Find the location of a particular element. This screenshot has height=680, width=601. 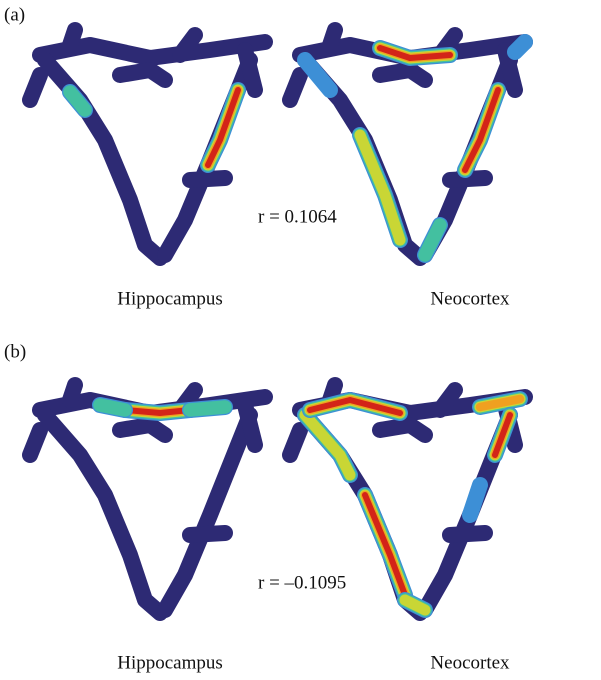

correlation: r = –0.1095 is located at coordinates (302, 582).